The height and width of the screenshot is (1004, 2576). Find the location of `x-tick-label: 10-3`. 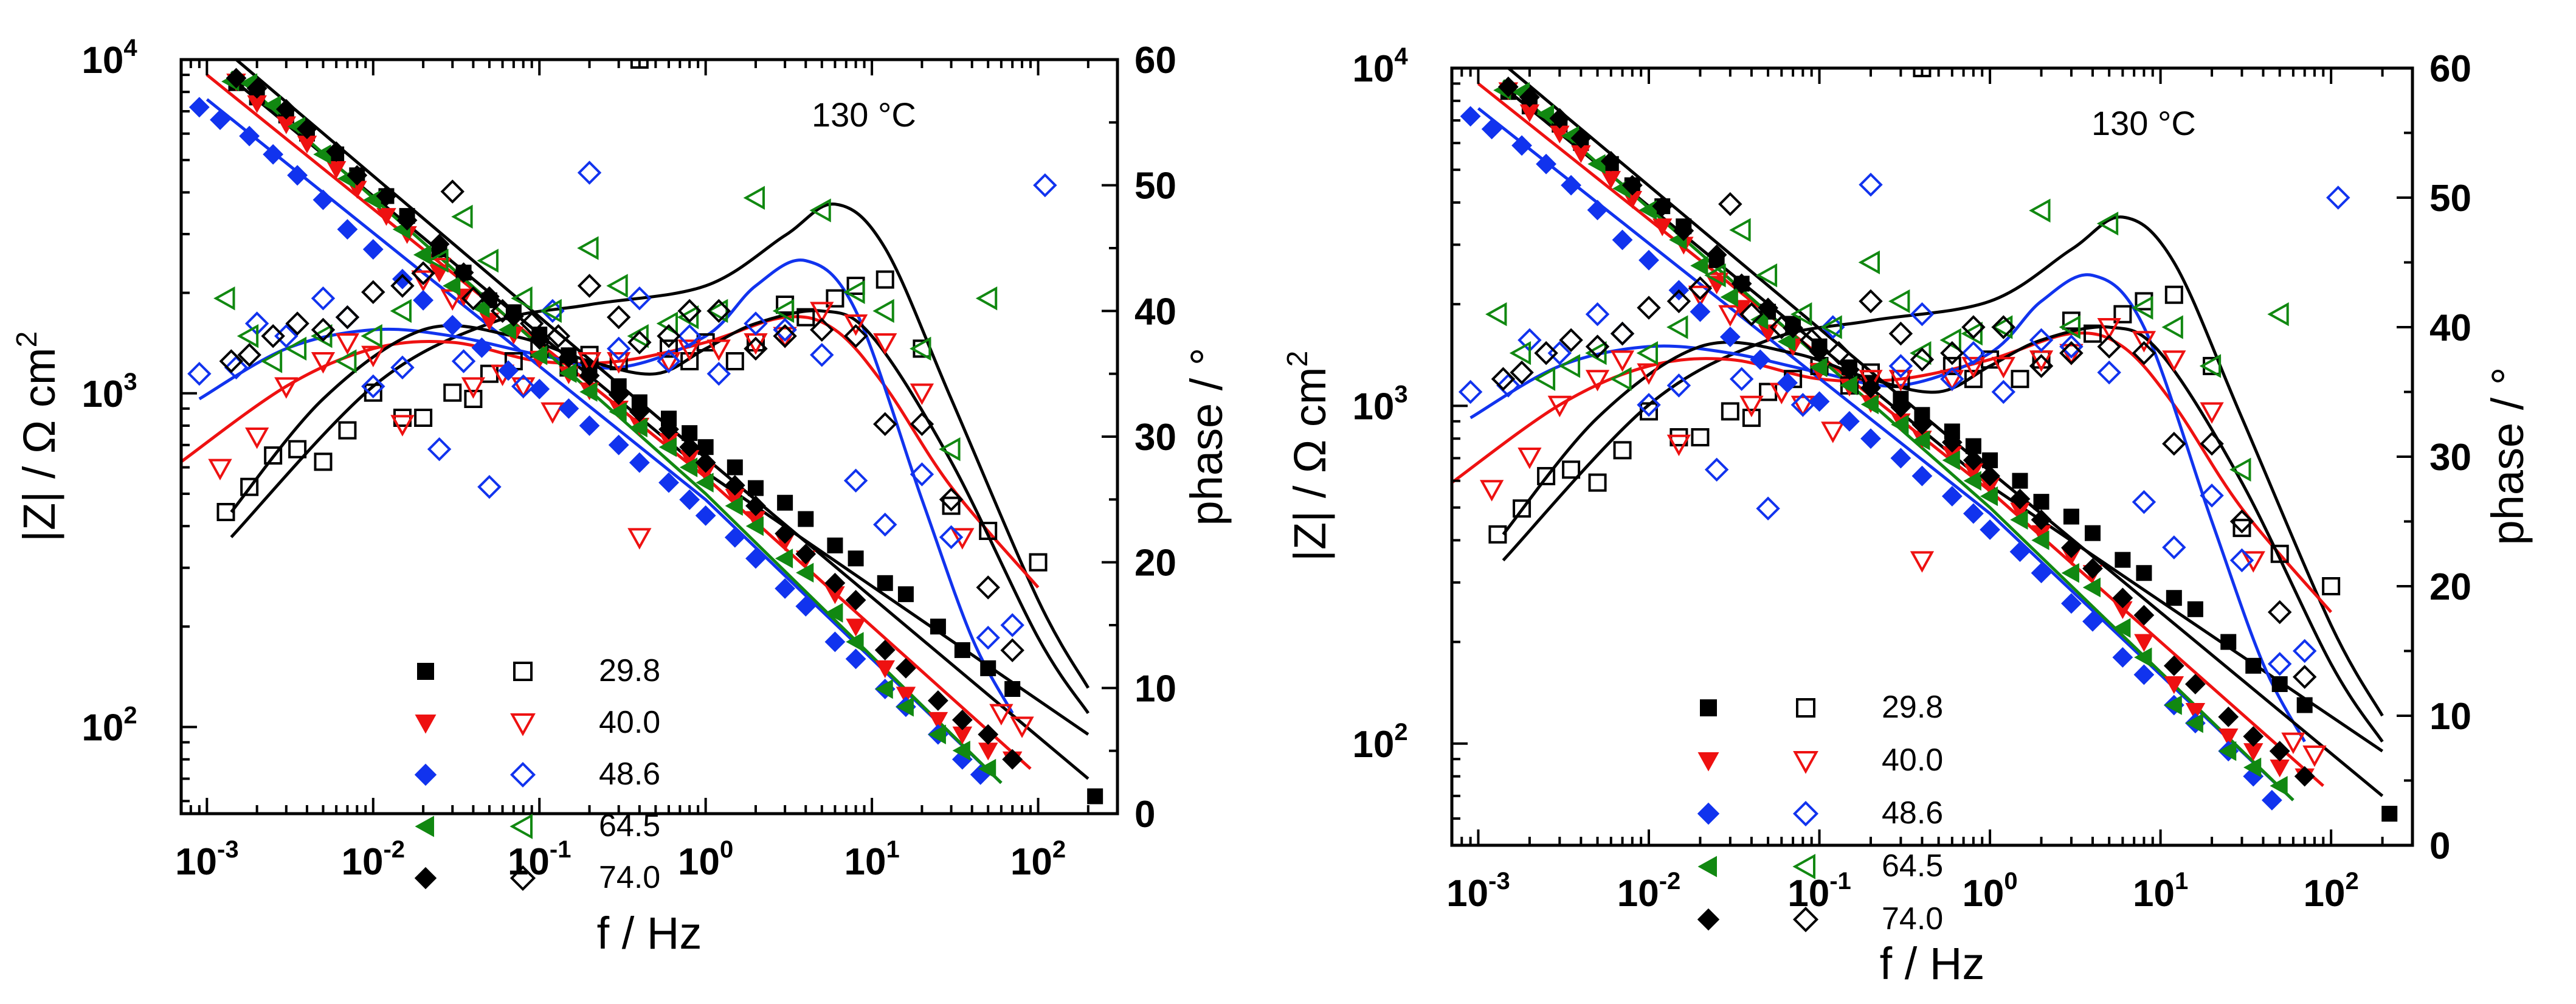

x-tick-label: 10-3 is located at coordinates (1478, 891).